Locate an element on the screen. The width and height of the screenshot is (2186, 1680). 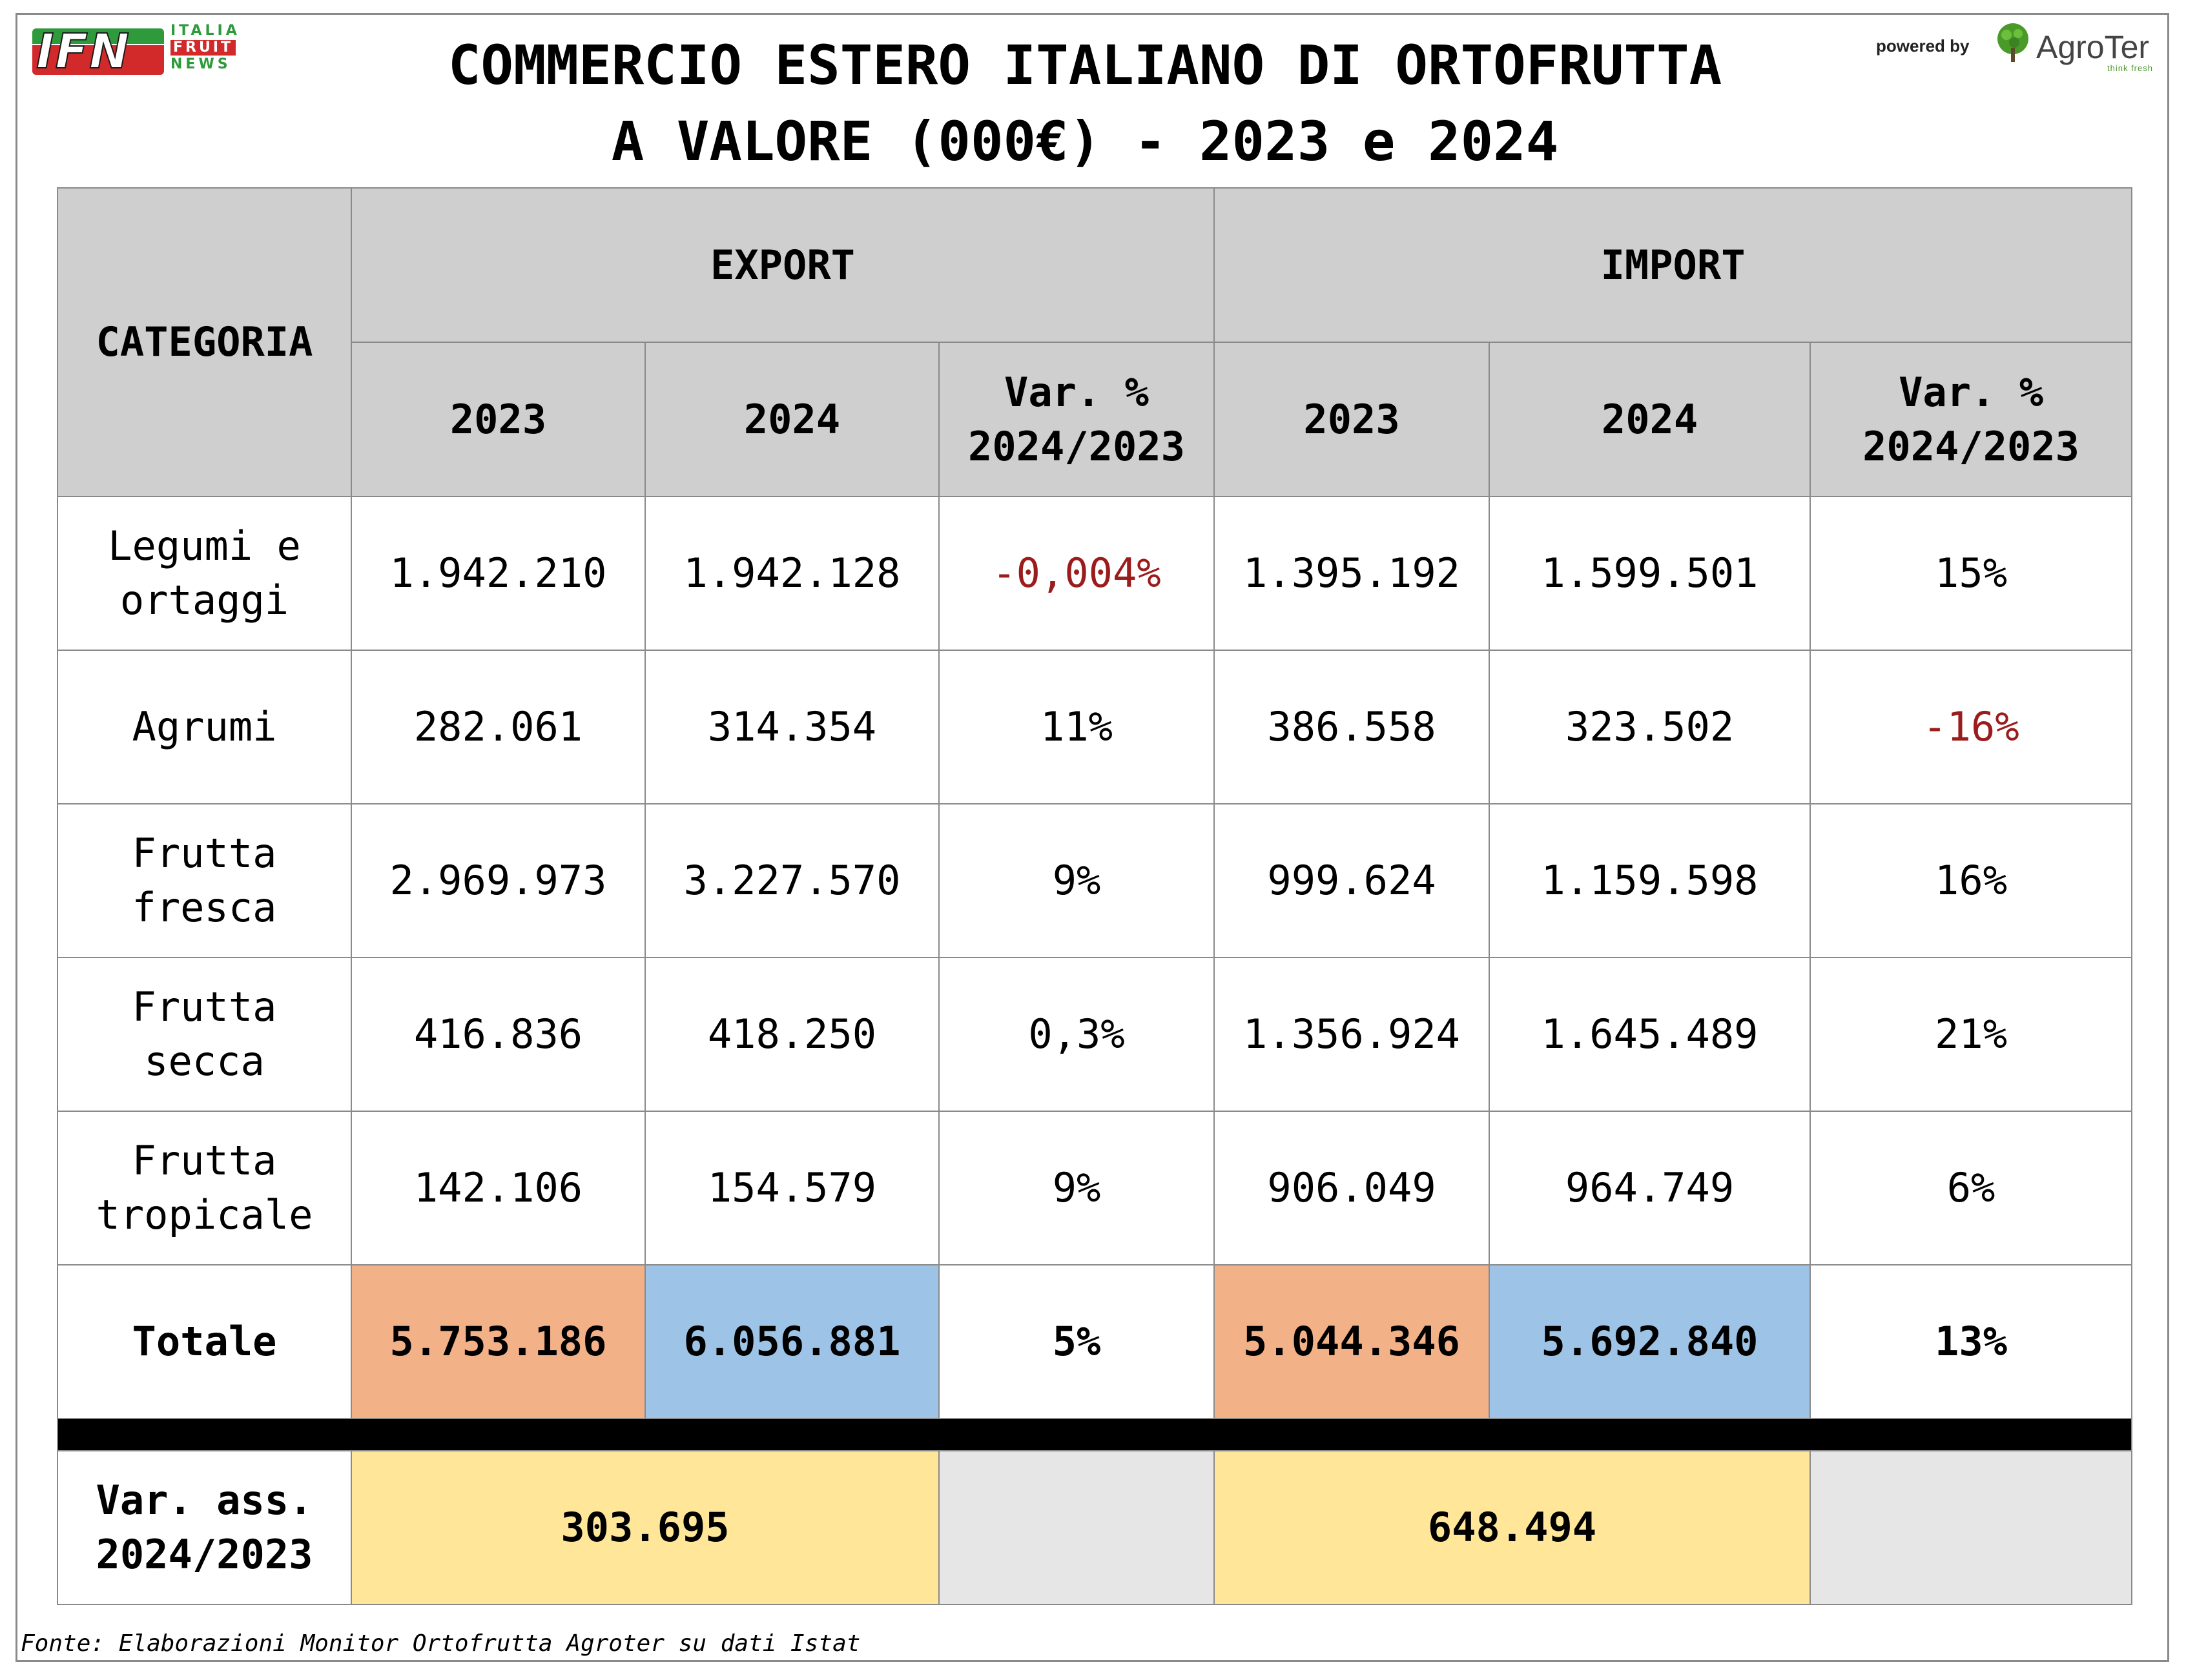
cell-imp-2023: 386.558 is located at coordinates (1351, 727).